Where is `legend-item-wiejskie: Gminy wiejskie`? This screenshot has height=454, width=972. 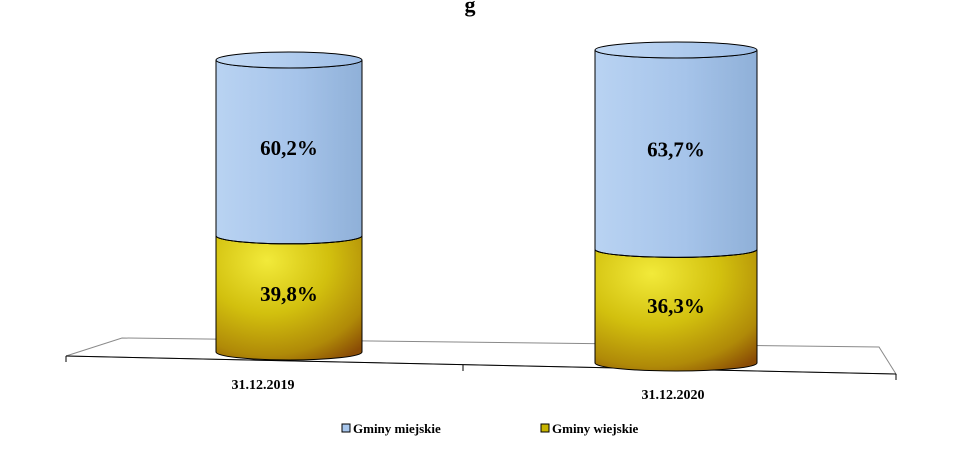
legend-item-wiejskie: Gminy wiejskie is located at coordinates (589, 428).